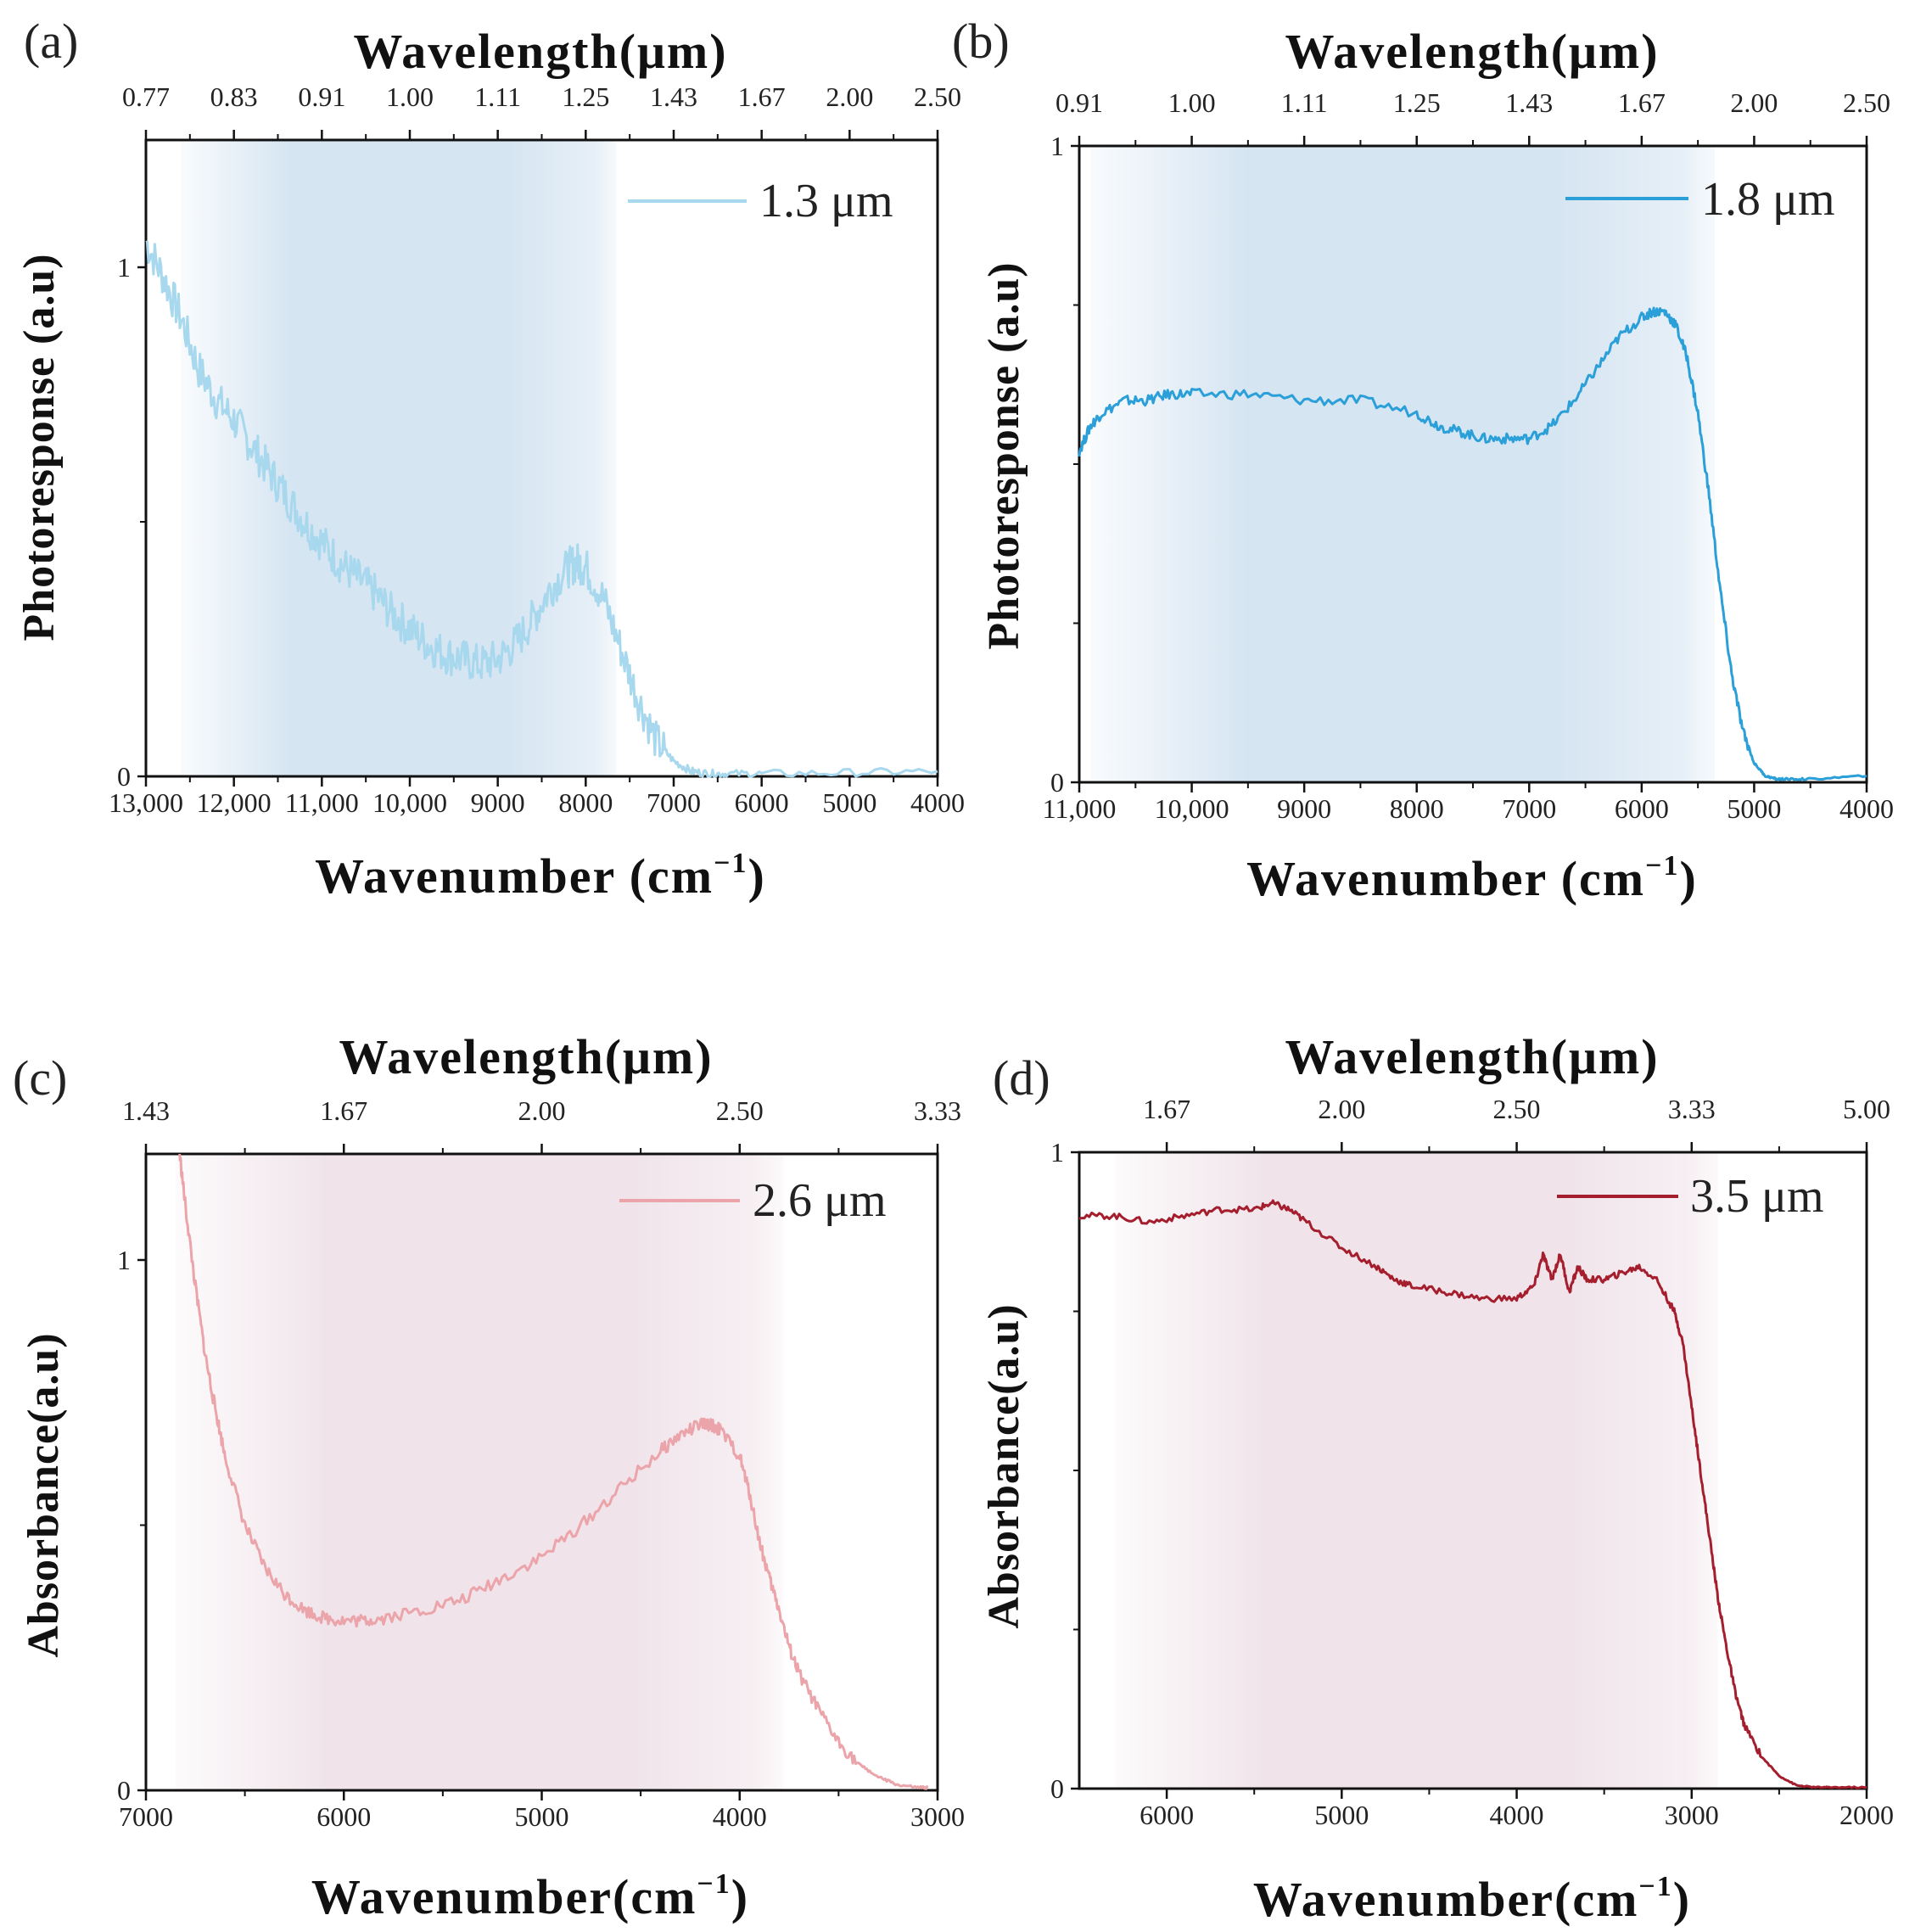 Image resolution: width=1915 pixels, height=1932 pixels. Describe the element at coordinates (1022, 1078) in the screenshot. I see `panel-label: (d)` at that location.